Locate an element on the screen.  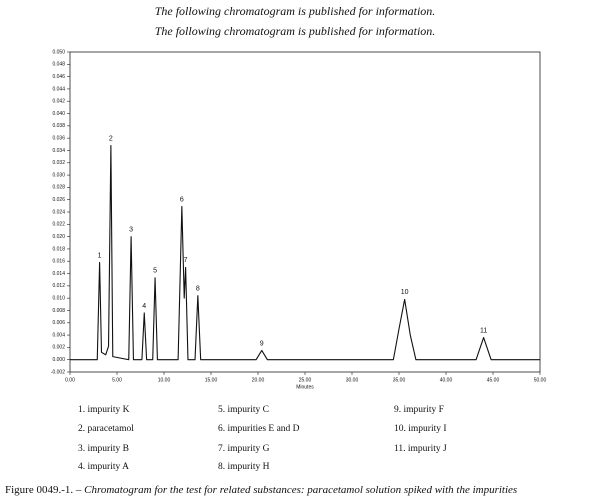
y-tick-label: 0.044 is located at coordinates (58, 89).